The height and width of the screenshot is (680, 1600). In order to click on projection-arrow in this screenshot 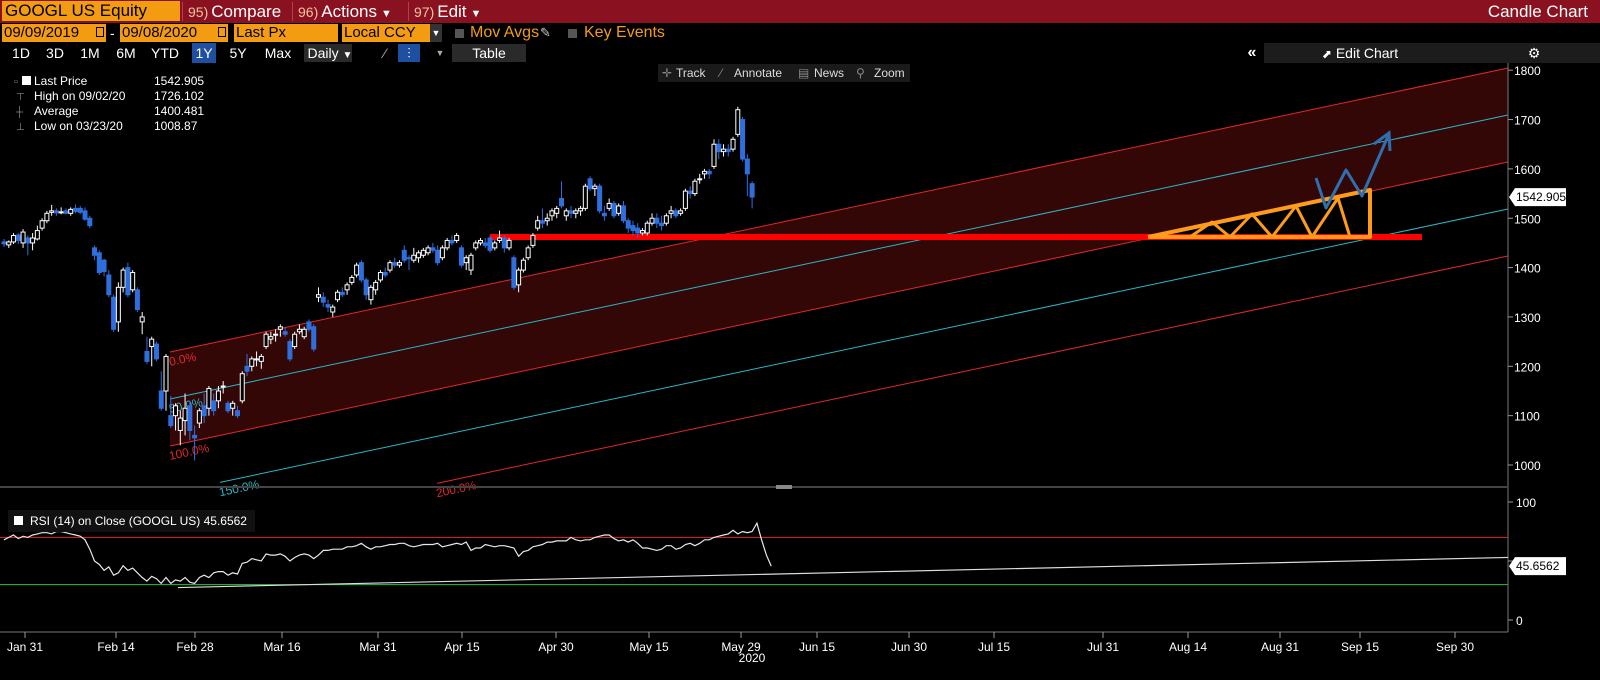, I will do `click(1353, 170)`.